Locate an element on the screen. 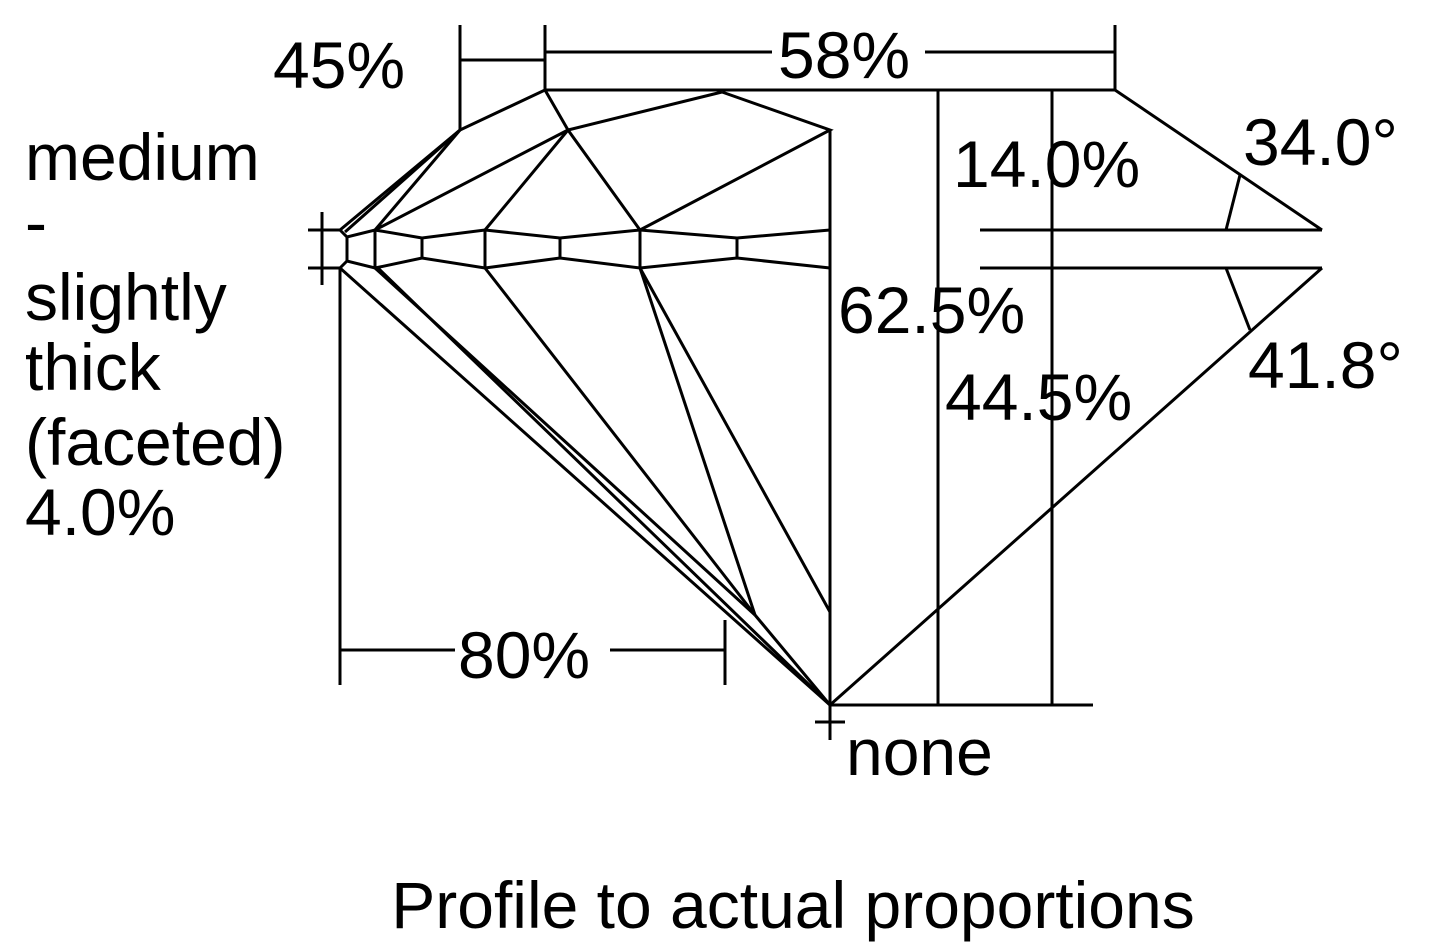 Image resolution: width=1445 pixels, height=946 pixels. girdle-bottom is located at coordinates (584, 263).